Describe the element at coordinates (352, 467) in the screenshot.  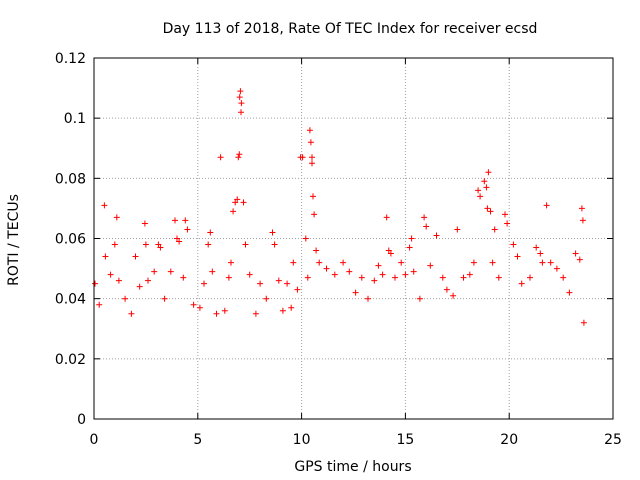
I see `x-axis-label: GPS time / hours` at that location.